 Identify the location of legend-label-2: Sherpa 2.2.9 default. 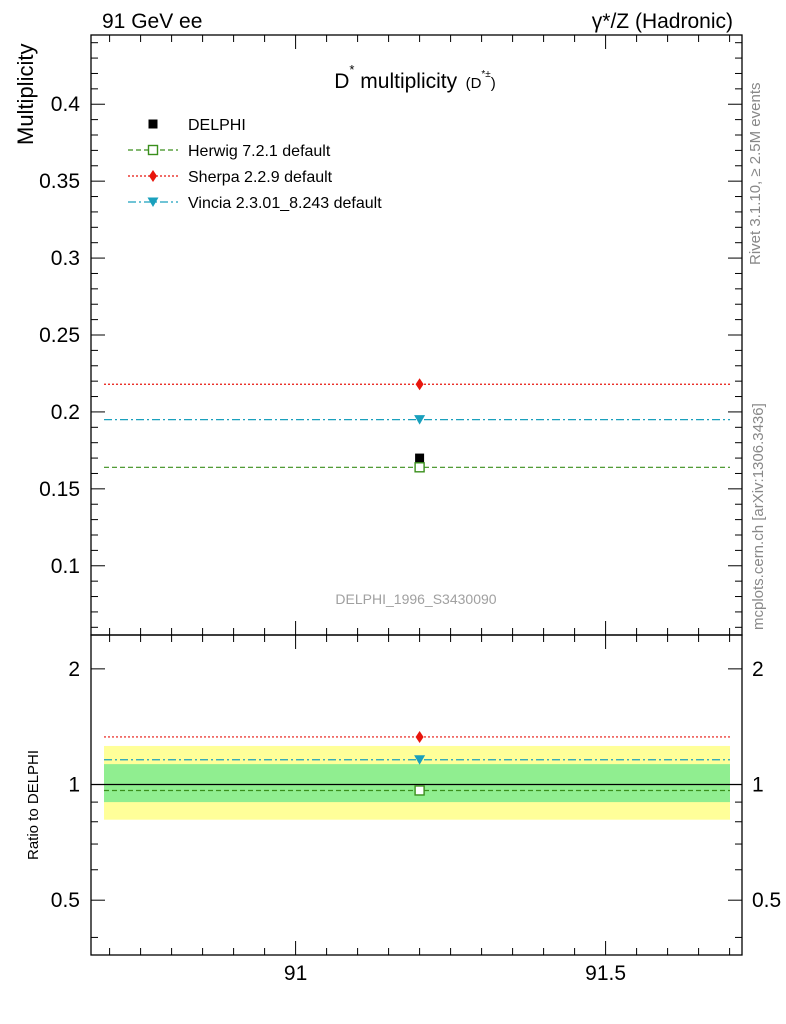
(260, 177).